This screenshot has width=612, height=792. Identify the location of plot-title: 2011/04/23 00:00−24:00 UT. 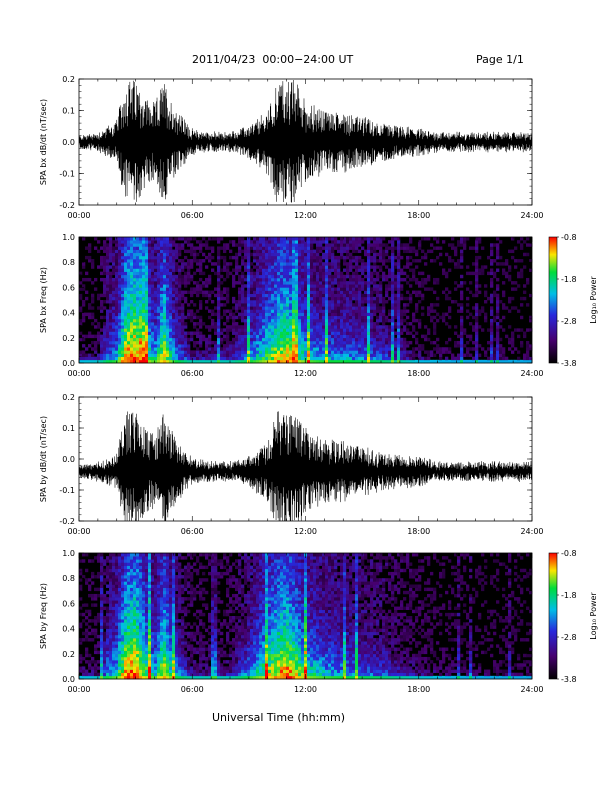
(273, 59).